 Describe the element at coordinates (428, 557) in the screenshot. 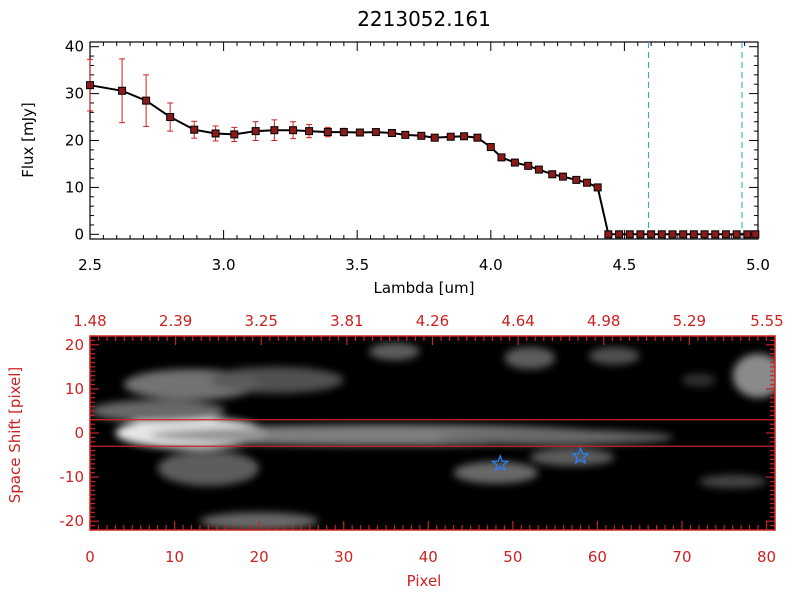

I see `x-tick-label: 40` at that location.